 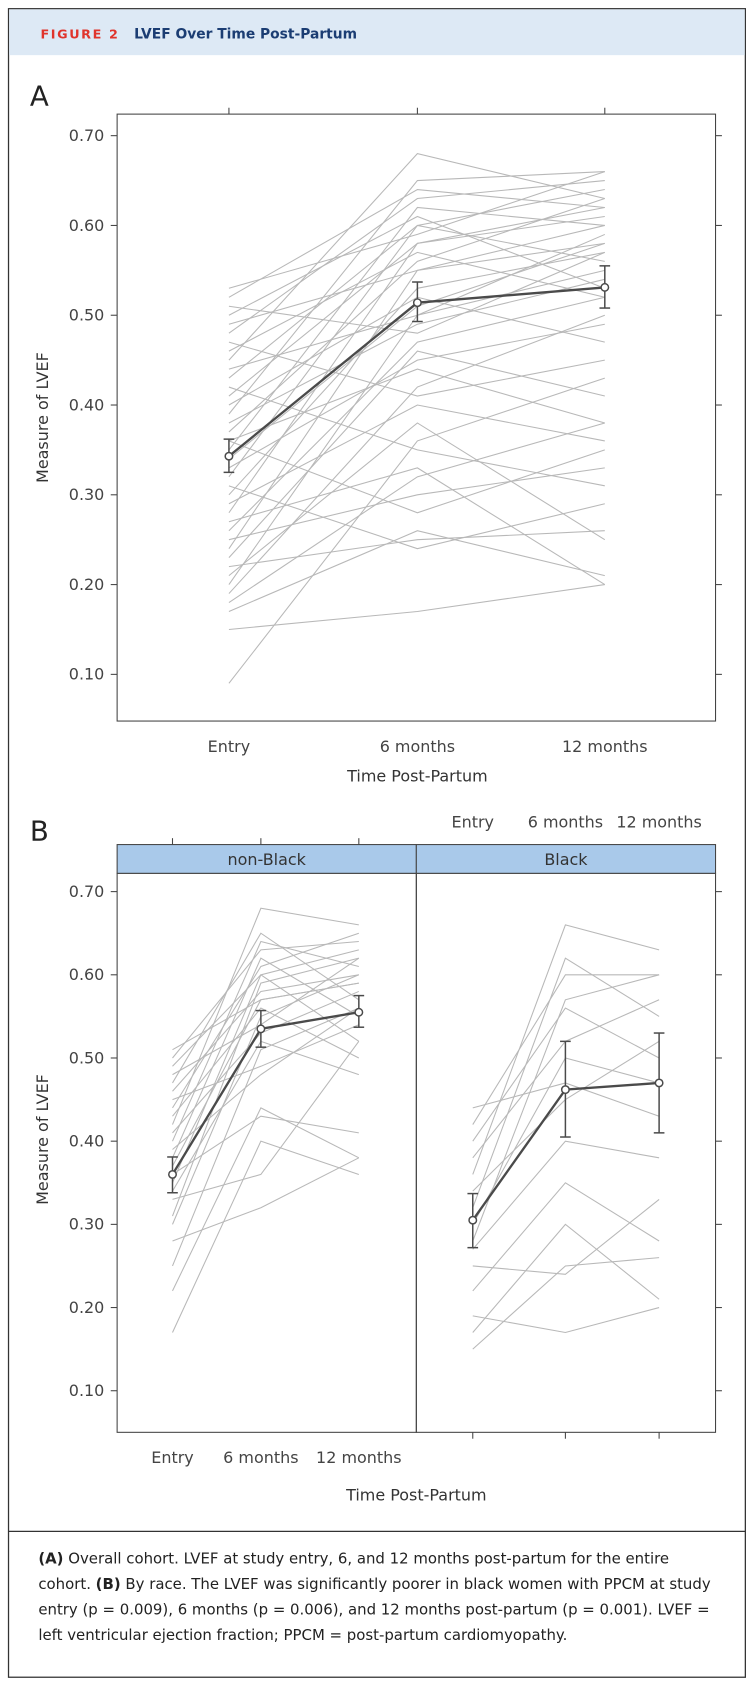 I want to click on y-tick-label: 0.10, so click(x=87, y=1390).